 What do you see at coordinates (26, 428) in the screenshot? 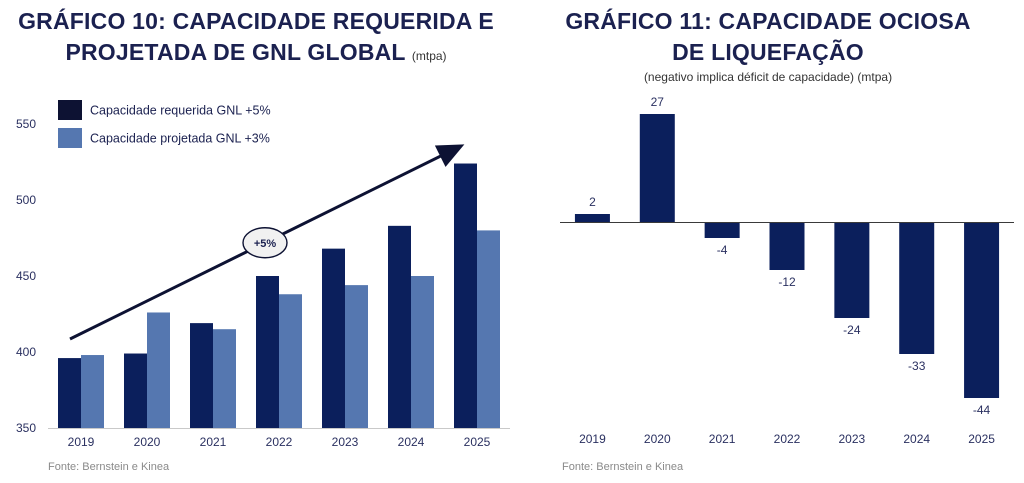
I see `y-tick-label: 350` at bounding box center [26, 428].